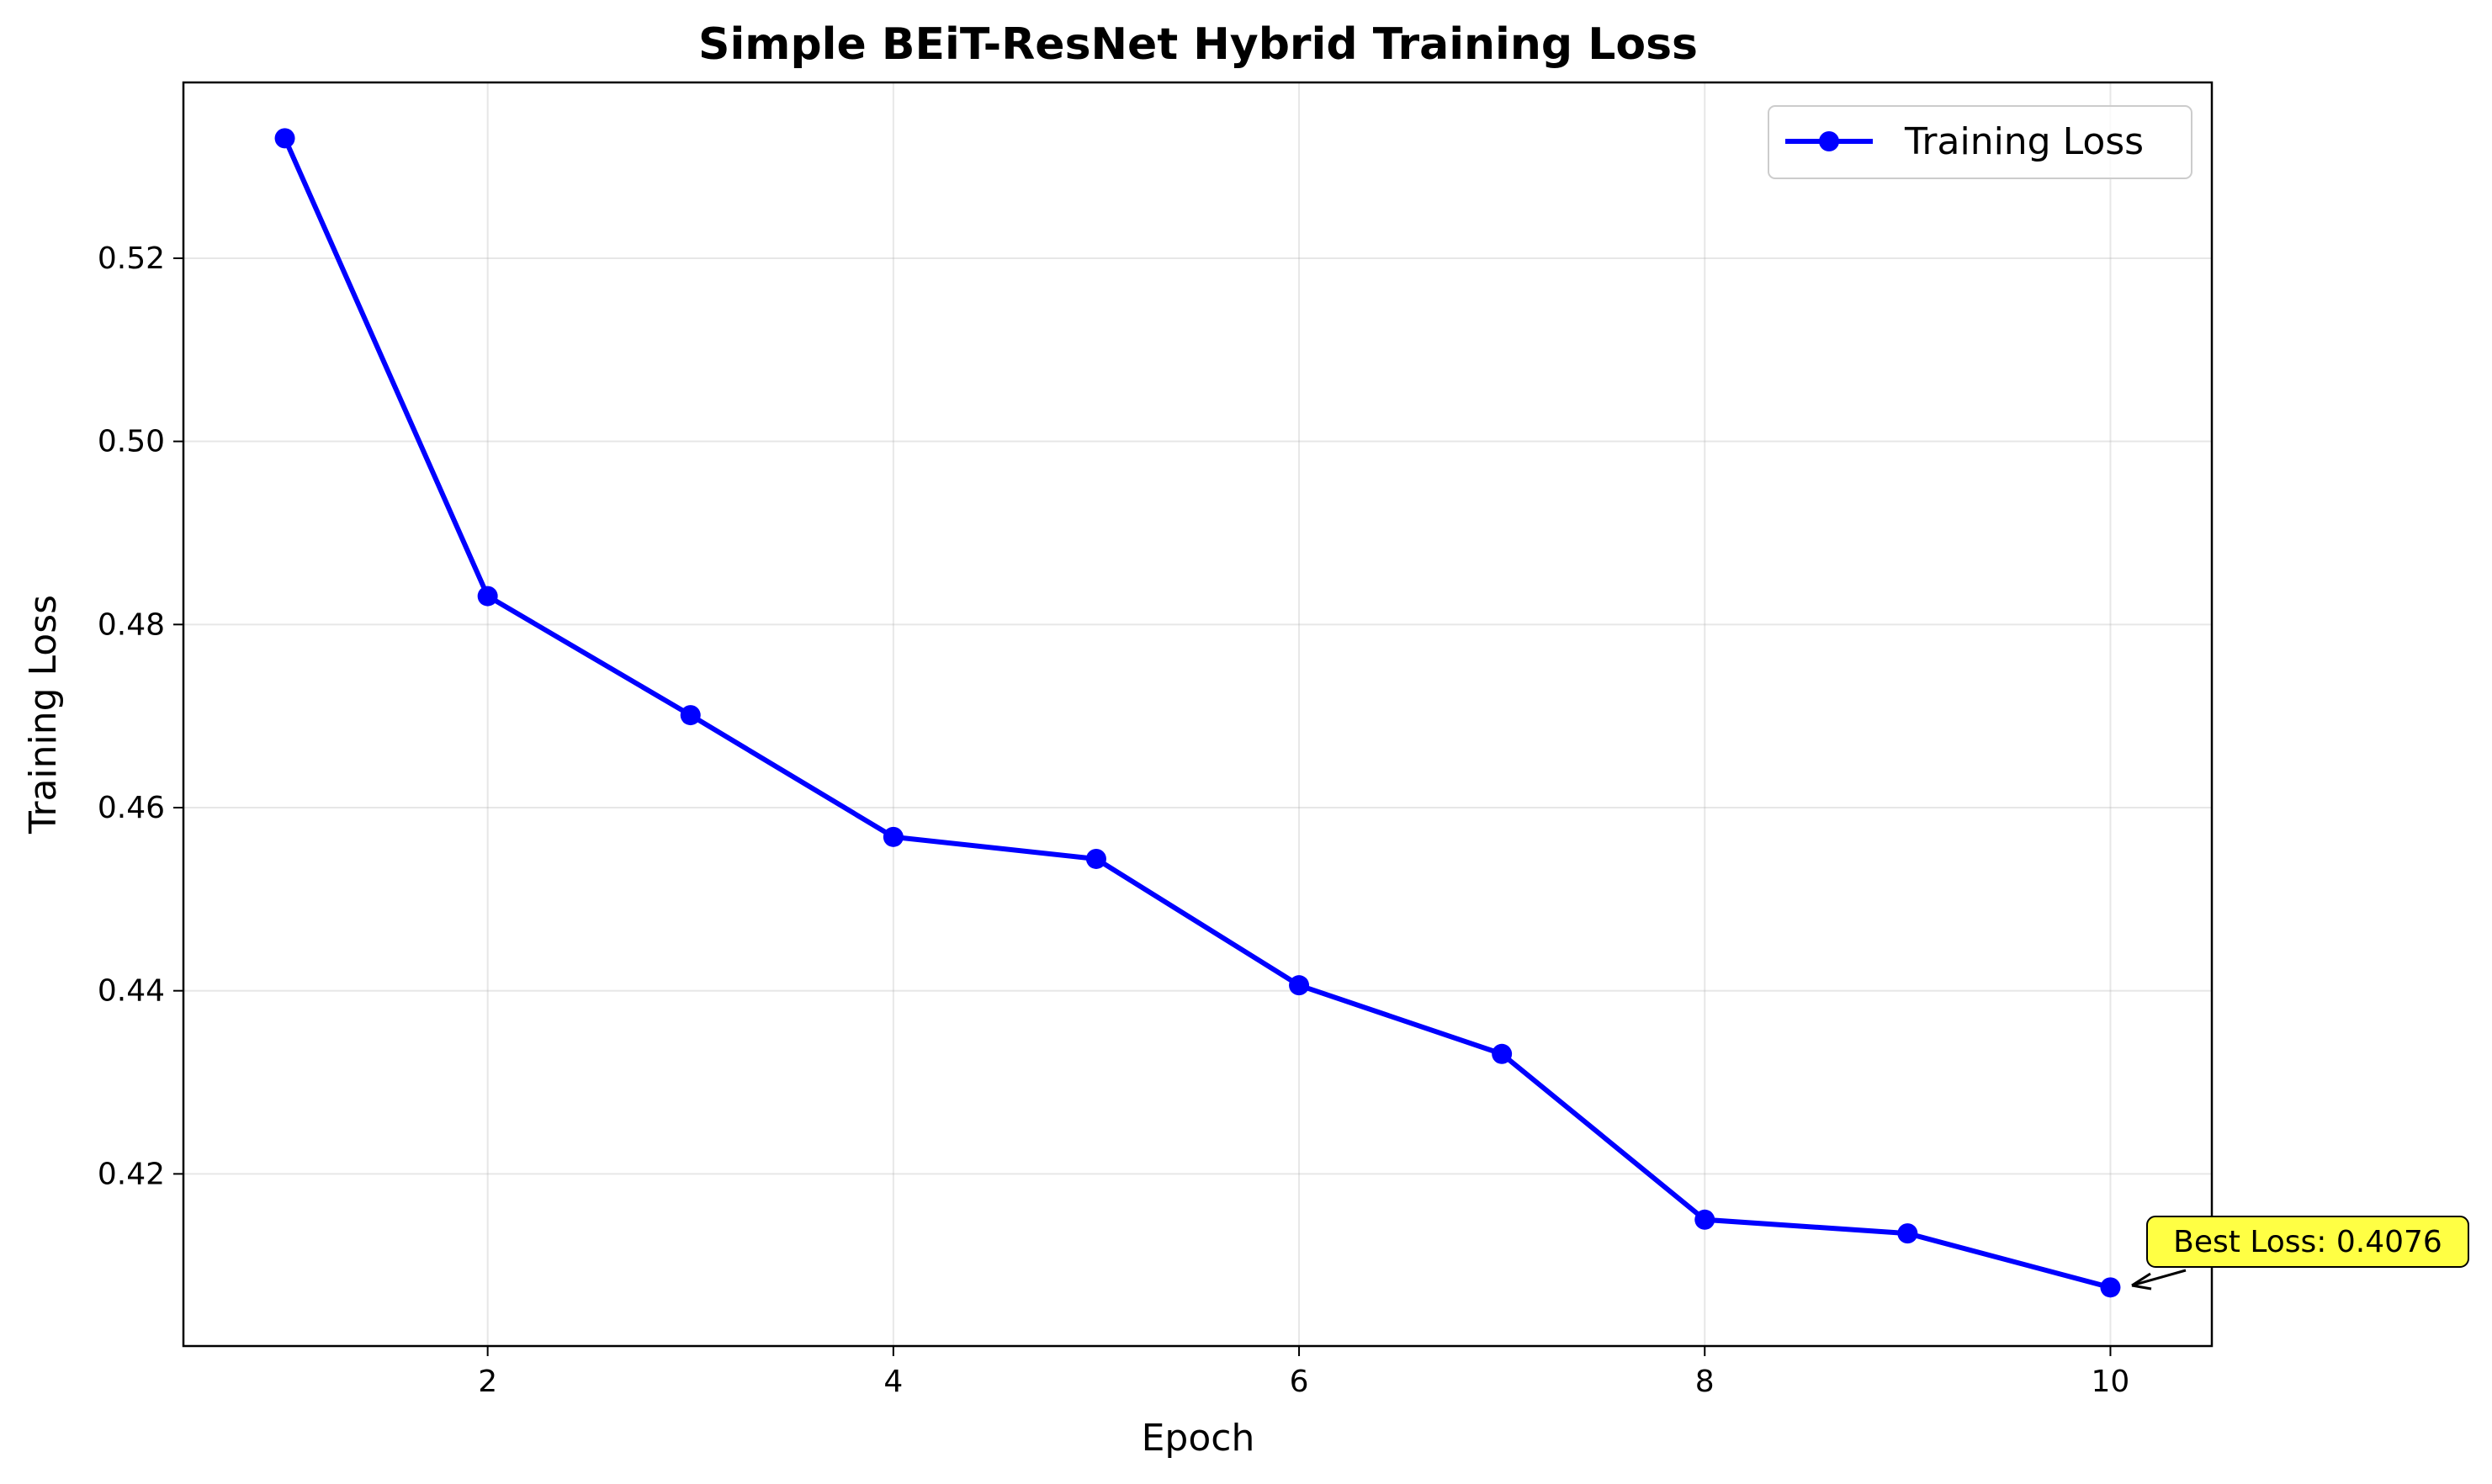 The height and width of the screenshot is (1484, 2492). Describe the element at coordinates (131, 442) in the screenshot. I see `y-tick-label: 0.50` at that location.